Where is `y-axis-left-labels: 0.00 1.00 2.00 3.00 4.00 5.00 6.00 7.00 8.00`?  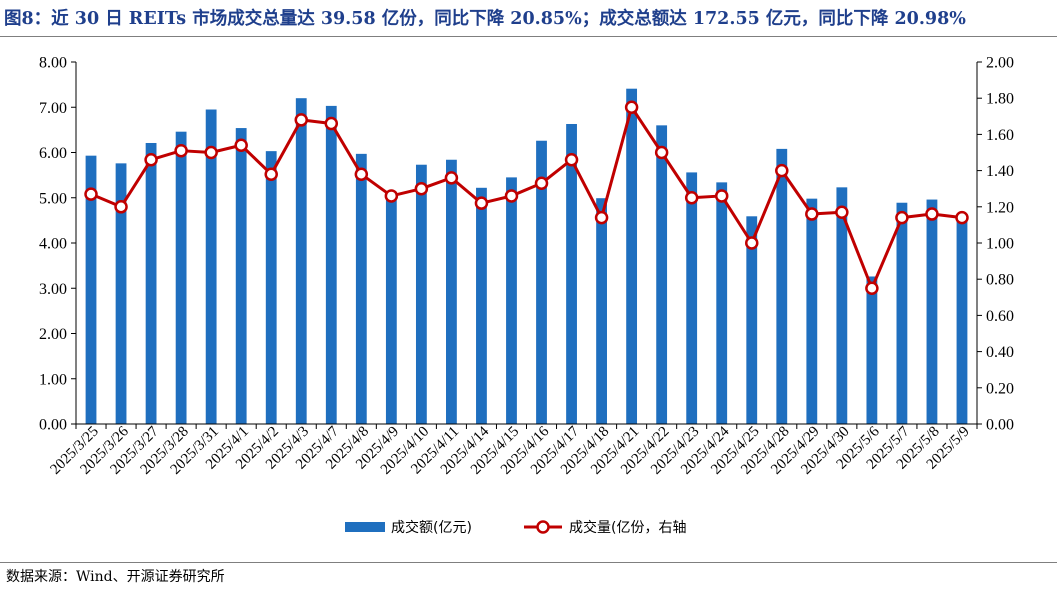 y-axis-left-labels: 0.00 1.00 2.00 3.00 4.00 5.00 6.00 7.00 8.00 is located at coordinates (53, 244).